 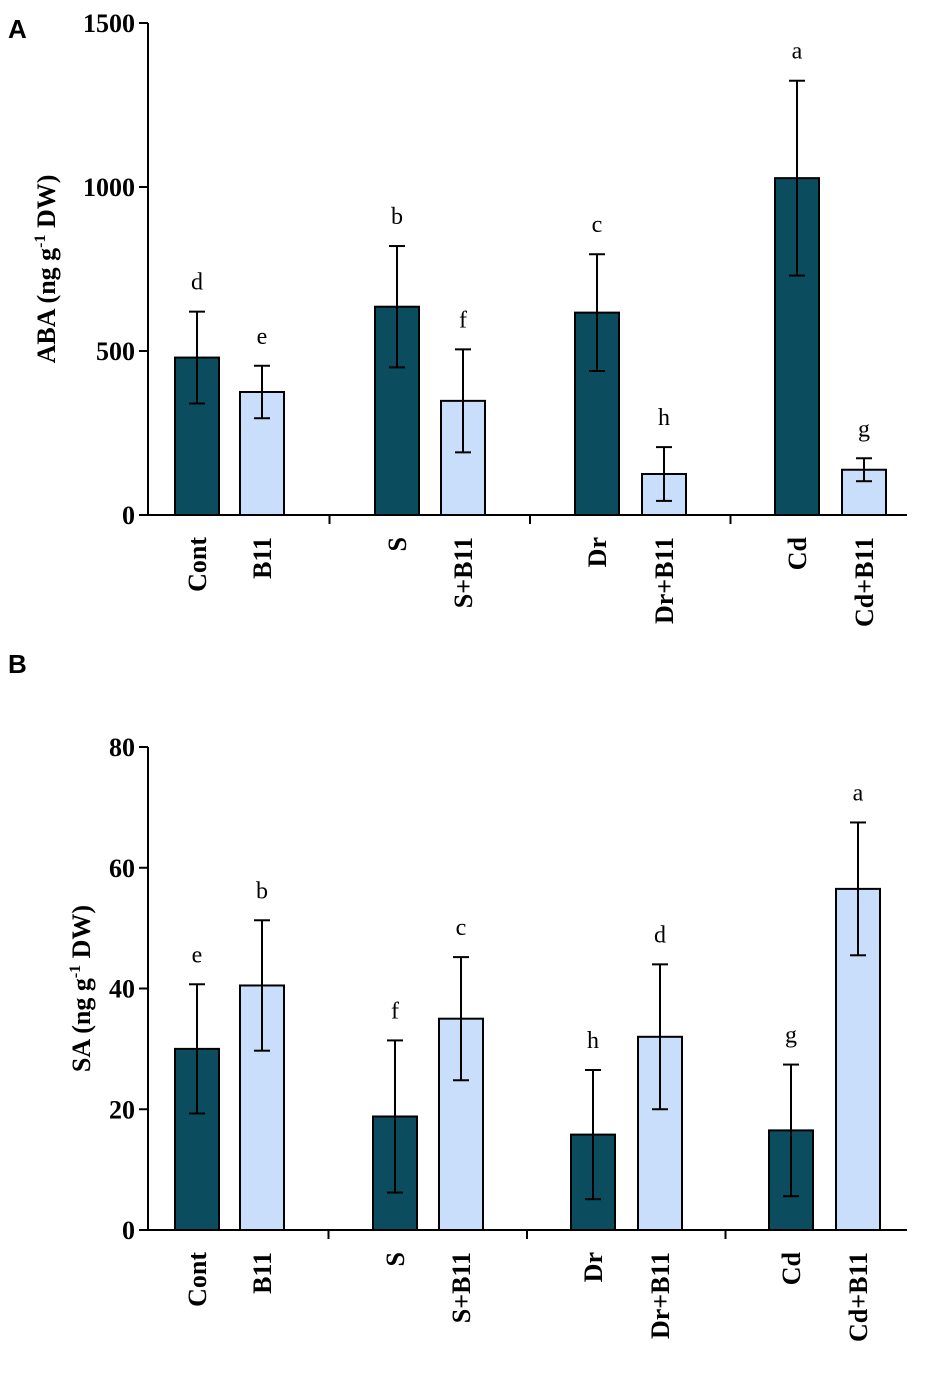 I want to click on y-tick-label: 20, so click(x=122, y=1109).